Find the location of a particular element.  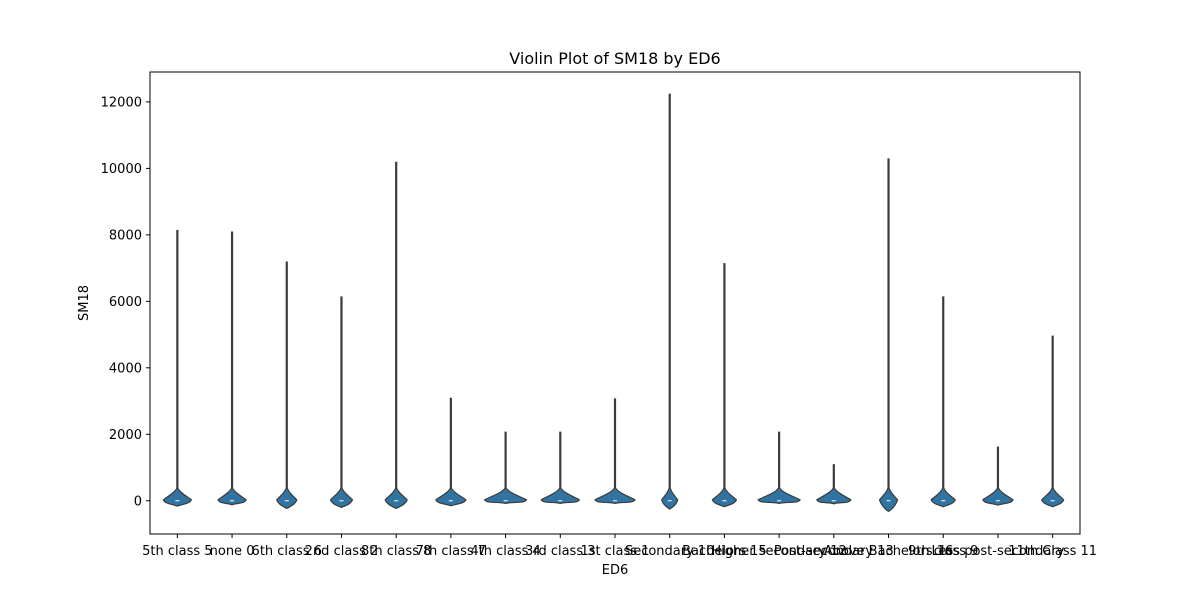

y-tick-label: 0 is located at coordinates (138, 501).